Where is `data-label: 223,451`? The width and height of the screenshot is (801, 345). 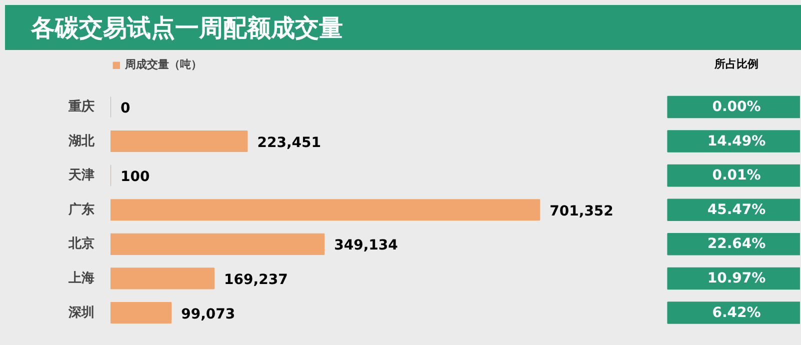
data-label: 223,451 is located at coordinates (289, 142).